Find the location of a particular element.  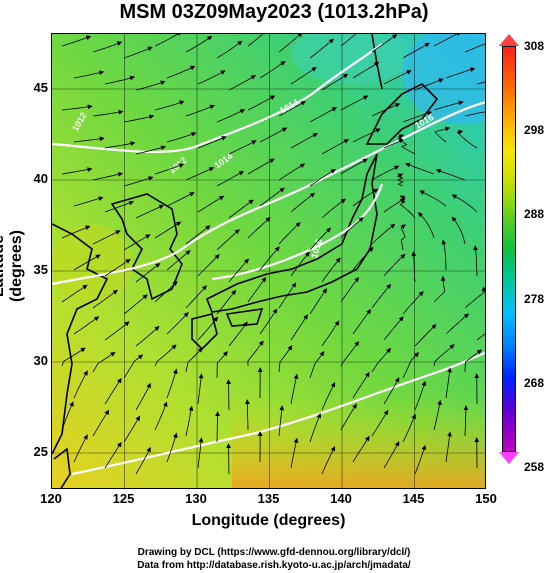

x-tick-label: 135 is located at coordinates (268, 498).